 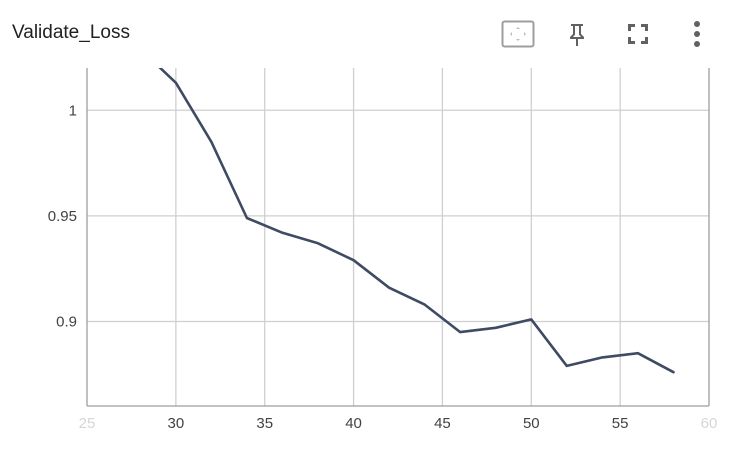 What do you see at coordinates (73, 110) in the screenshot?
I see `y-tick-label: 1` at bounding box center [73, 110].